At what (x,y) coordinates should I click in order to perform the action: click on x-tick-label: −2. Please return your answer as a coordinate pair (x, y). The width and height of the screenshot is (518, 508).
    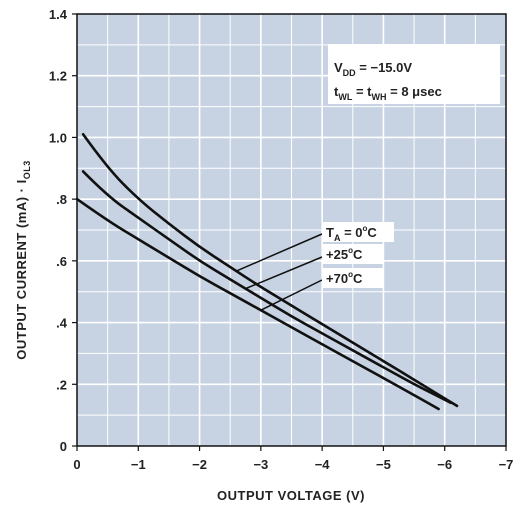
    Looking at the image, I should click on (199, 464).